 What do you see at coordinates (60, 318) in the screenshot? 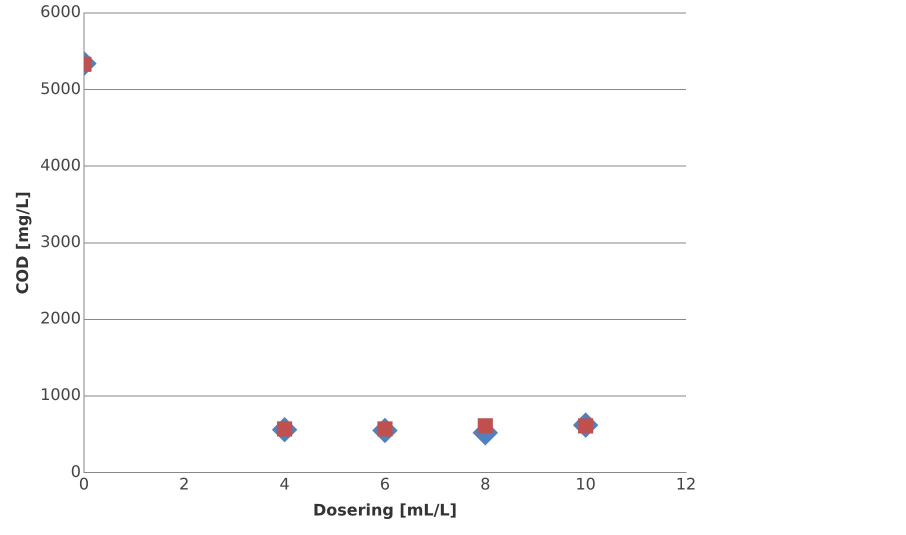
I see `y-tick-label: 2000` at bounding box center [60, 318].